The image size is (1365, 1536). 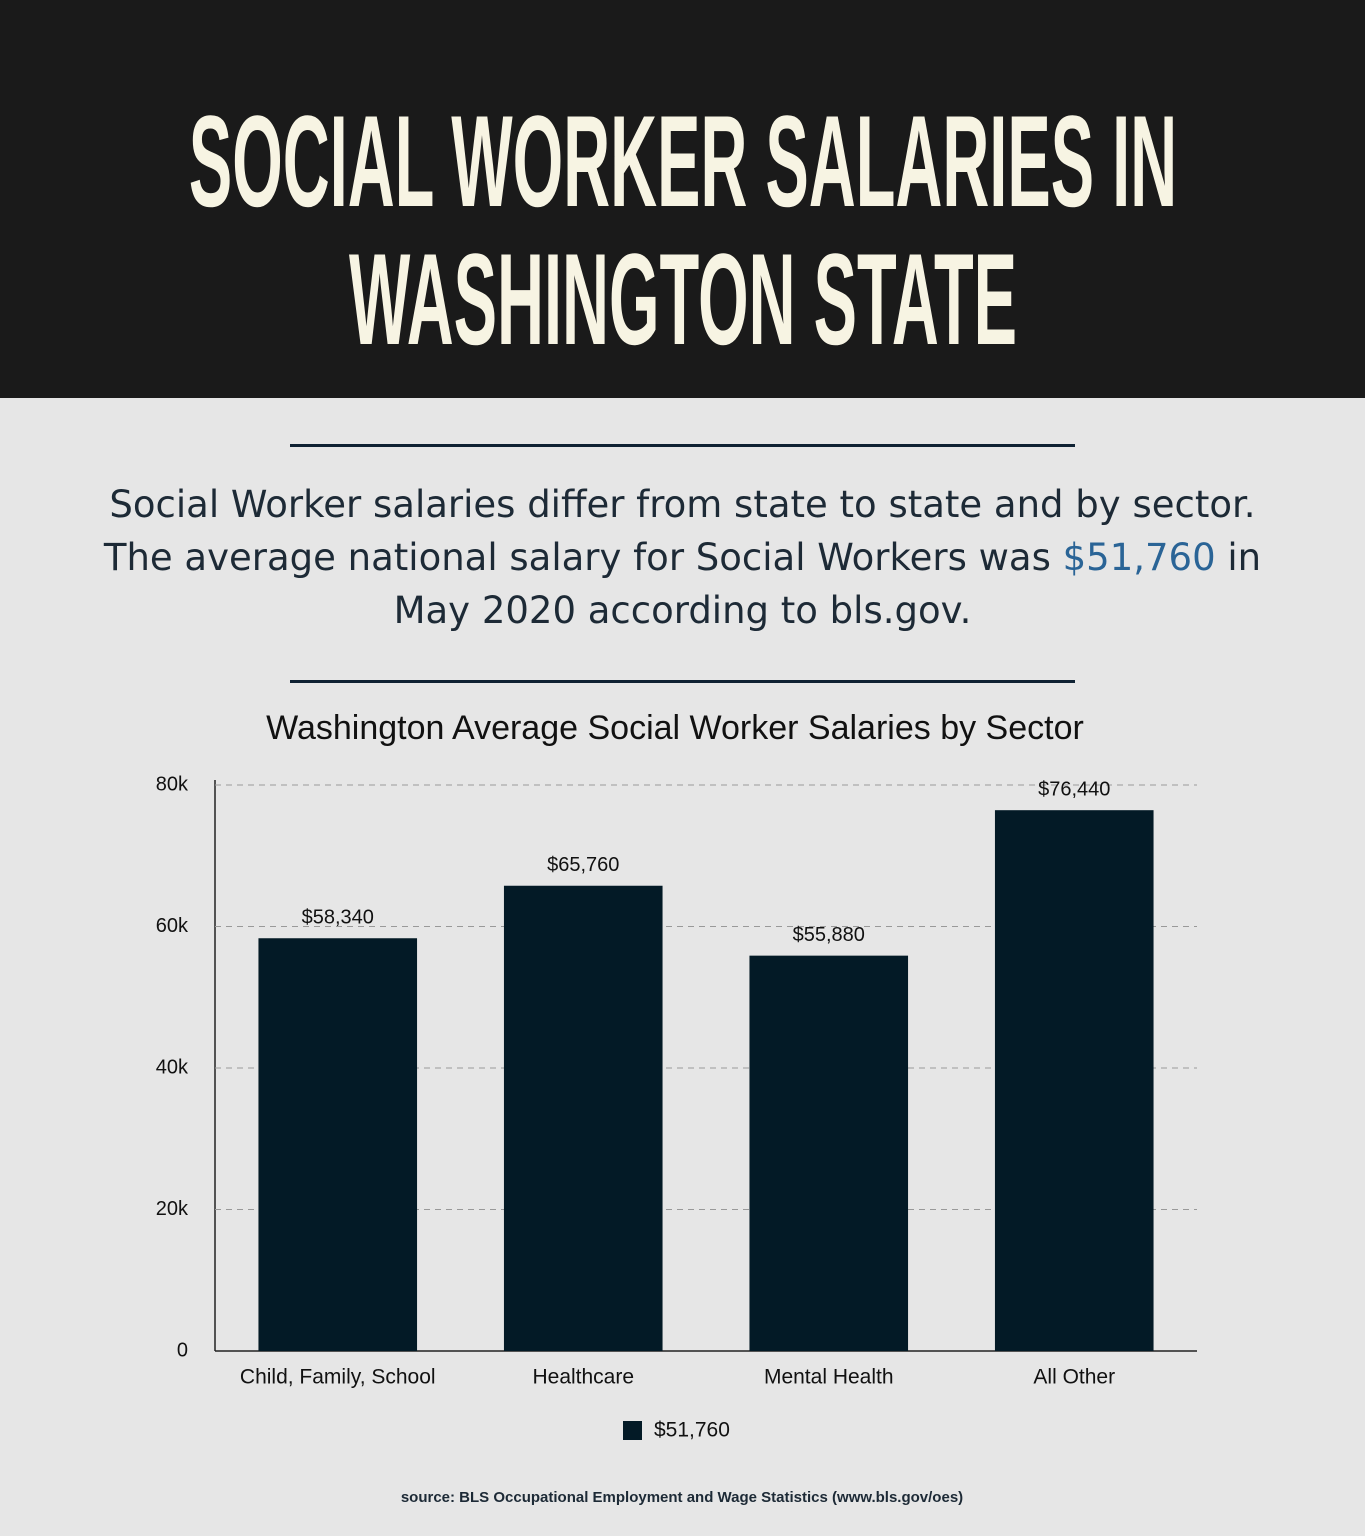 I want to click on x-tick-label: Child, Family, School, so click(x=338, y=1377).